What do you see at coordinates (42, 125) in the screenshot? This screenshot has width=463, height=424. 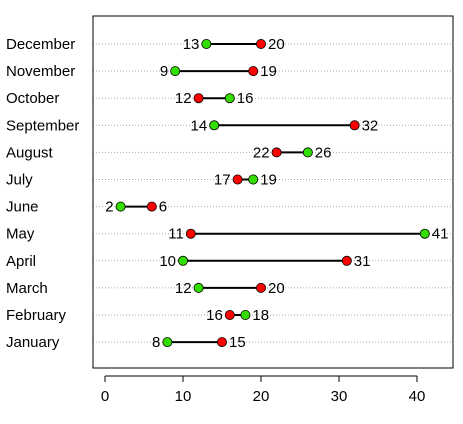 I see `category-label-september: September` at bounding box center [42, 125].